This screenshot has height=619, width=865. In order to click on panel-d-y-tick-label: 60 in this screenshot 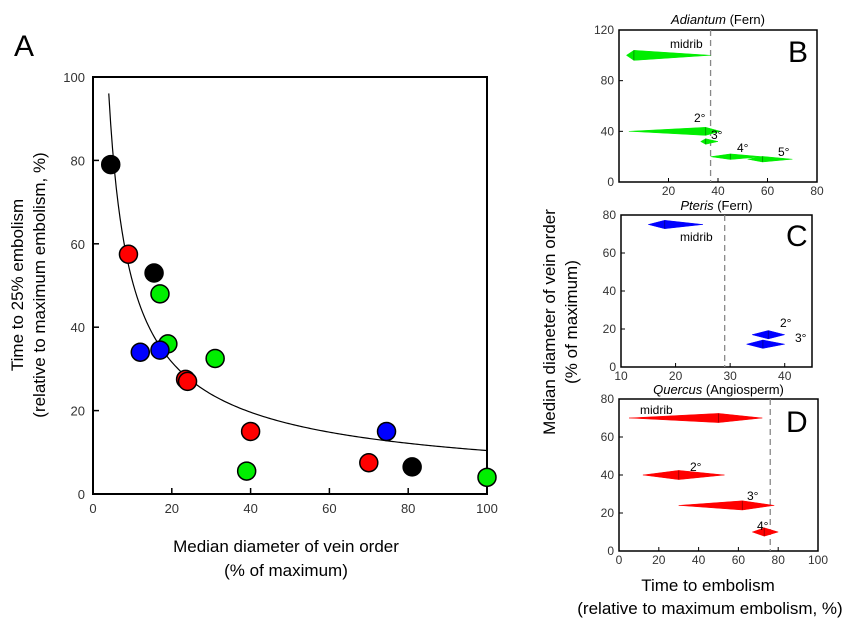, I will do `click(608, 437)`.